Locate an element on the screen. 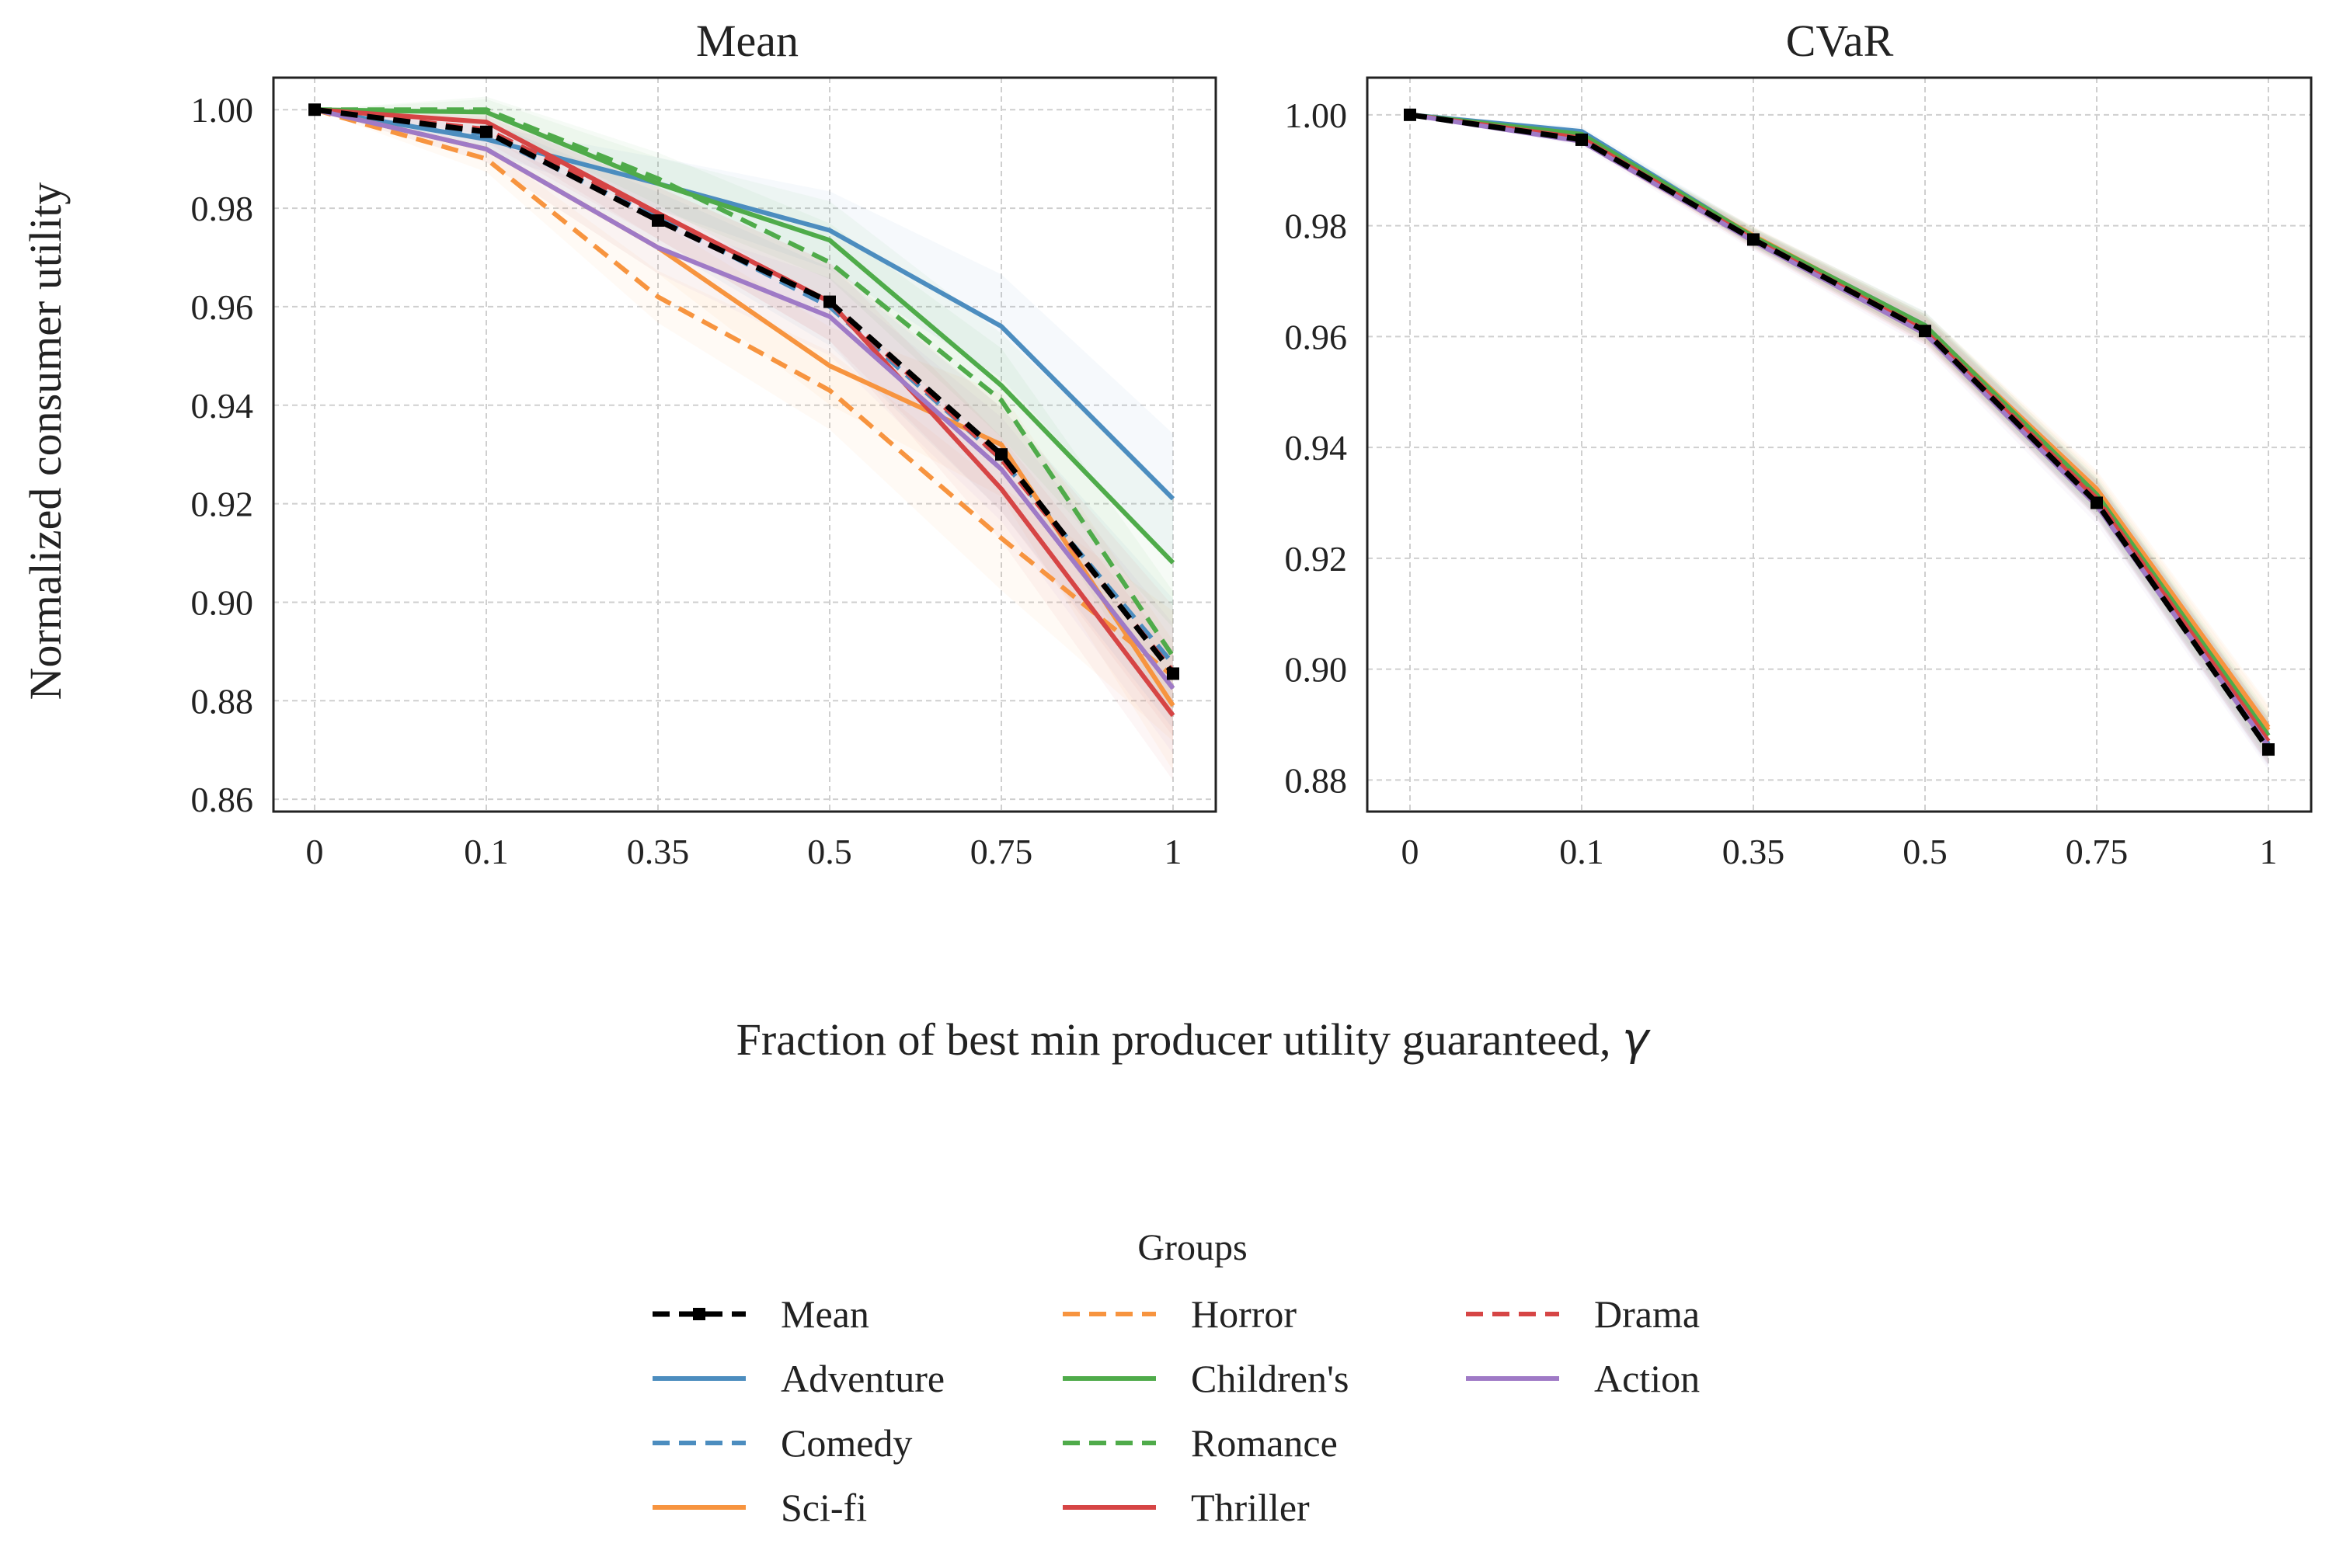  legend-label: Adventure is located at coordinates (863, 1379).